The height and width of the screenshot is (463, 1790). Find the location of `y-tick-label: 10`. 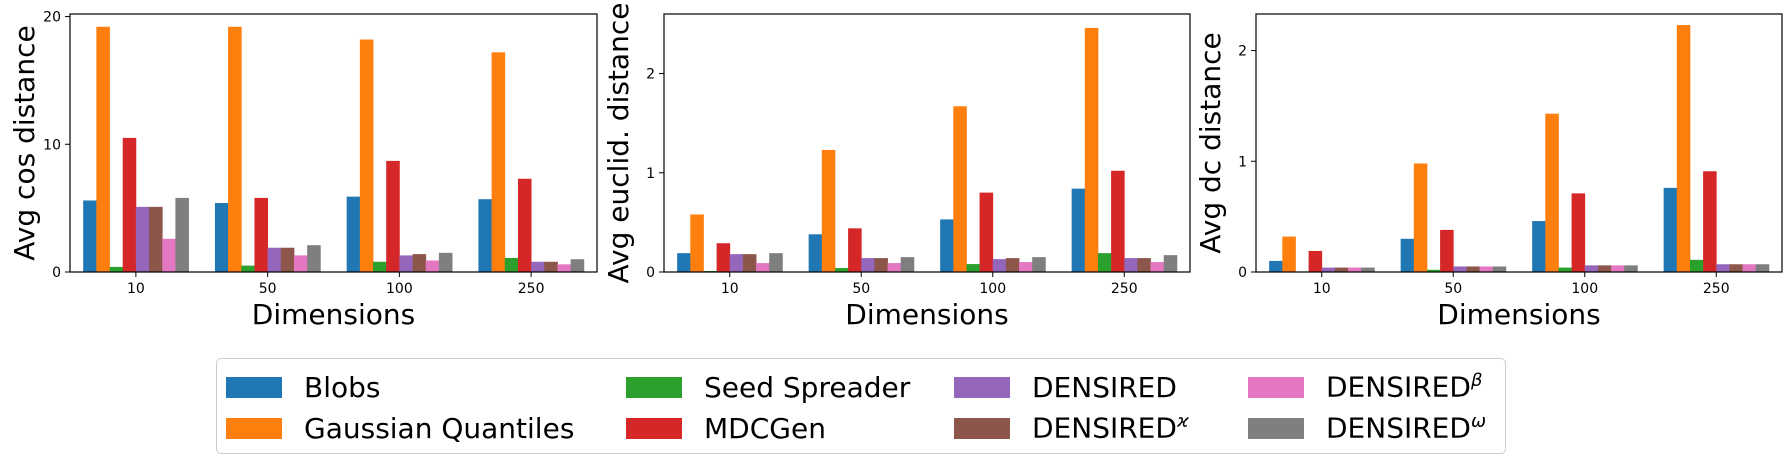

y-tick-label: 10 is located at coordinates (52, 145).